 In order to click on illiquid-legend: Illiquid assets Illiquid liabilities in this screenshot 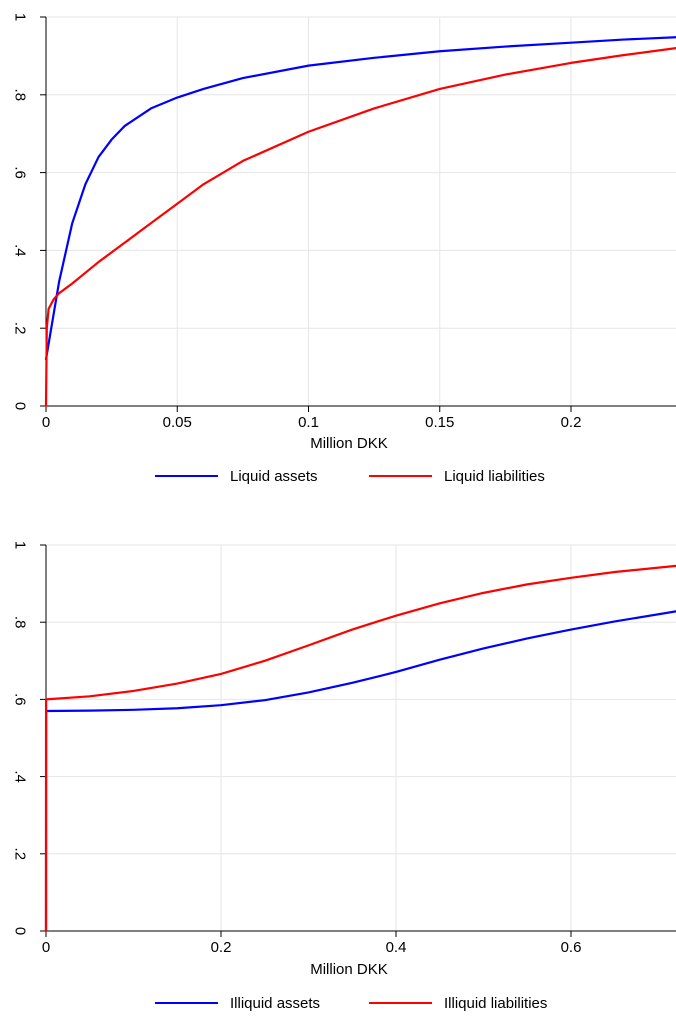, I will do `click(351, 1003)`.